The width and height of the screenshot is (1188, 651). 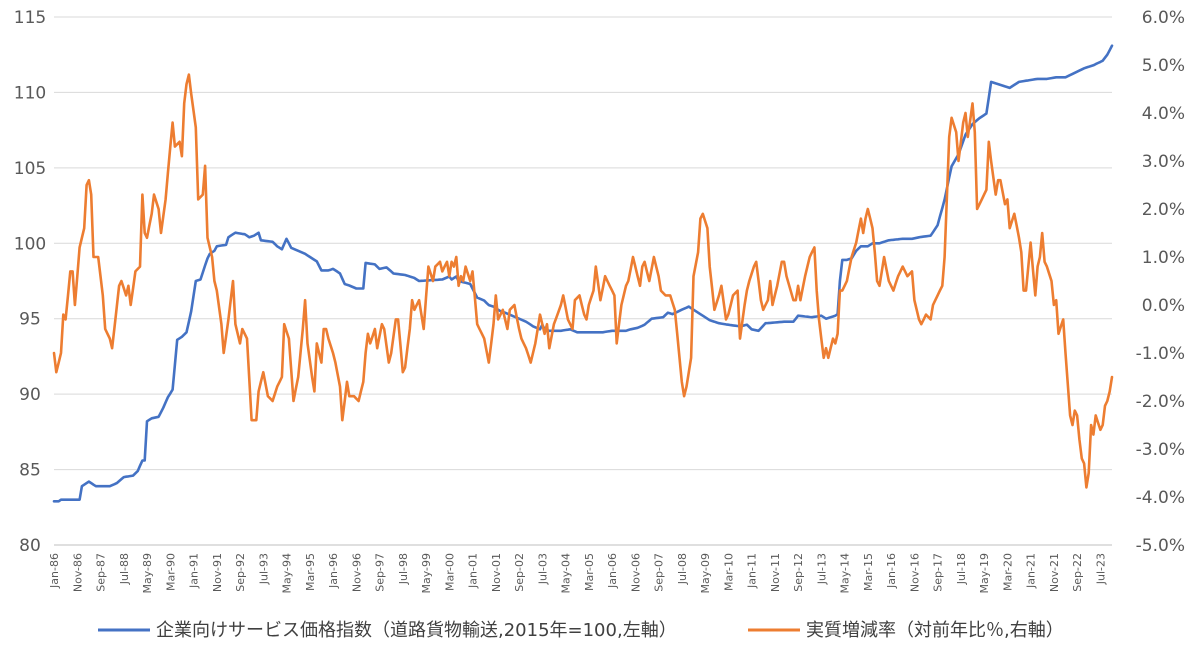 I want to click on x-axis-tick-label: May-94, so click(x=287, y=573).